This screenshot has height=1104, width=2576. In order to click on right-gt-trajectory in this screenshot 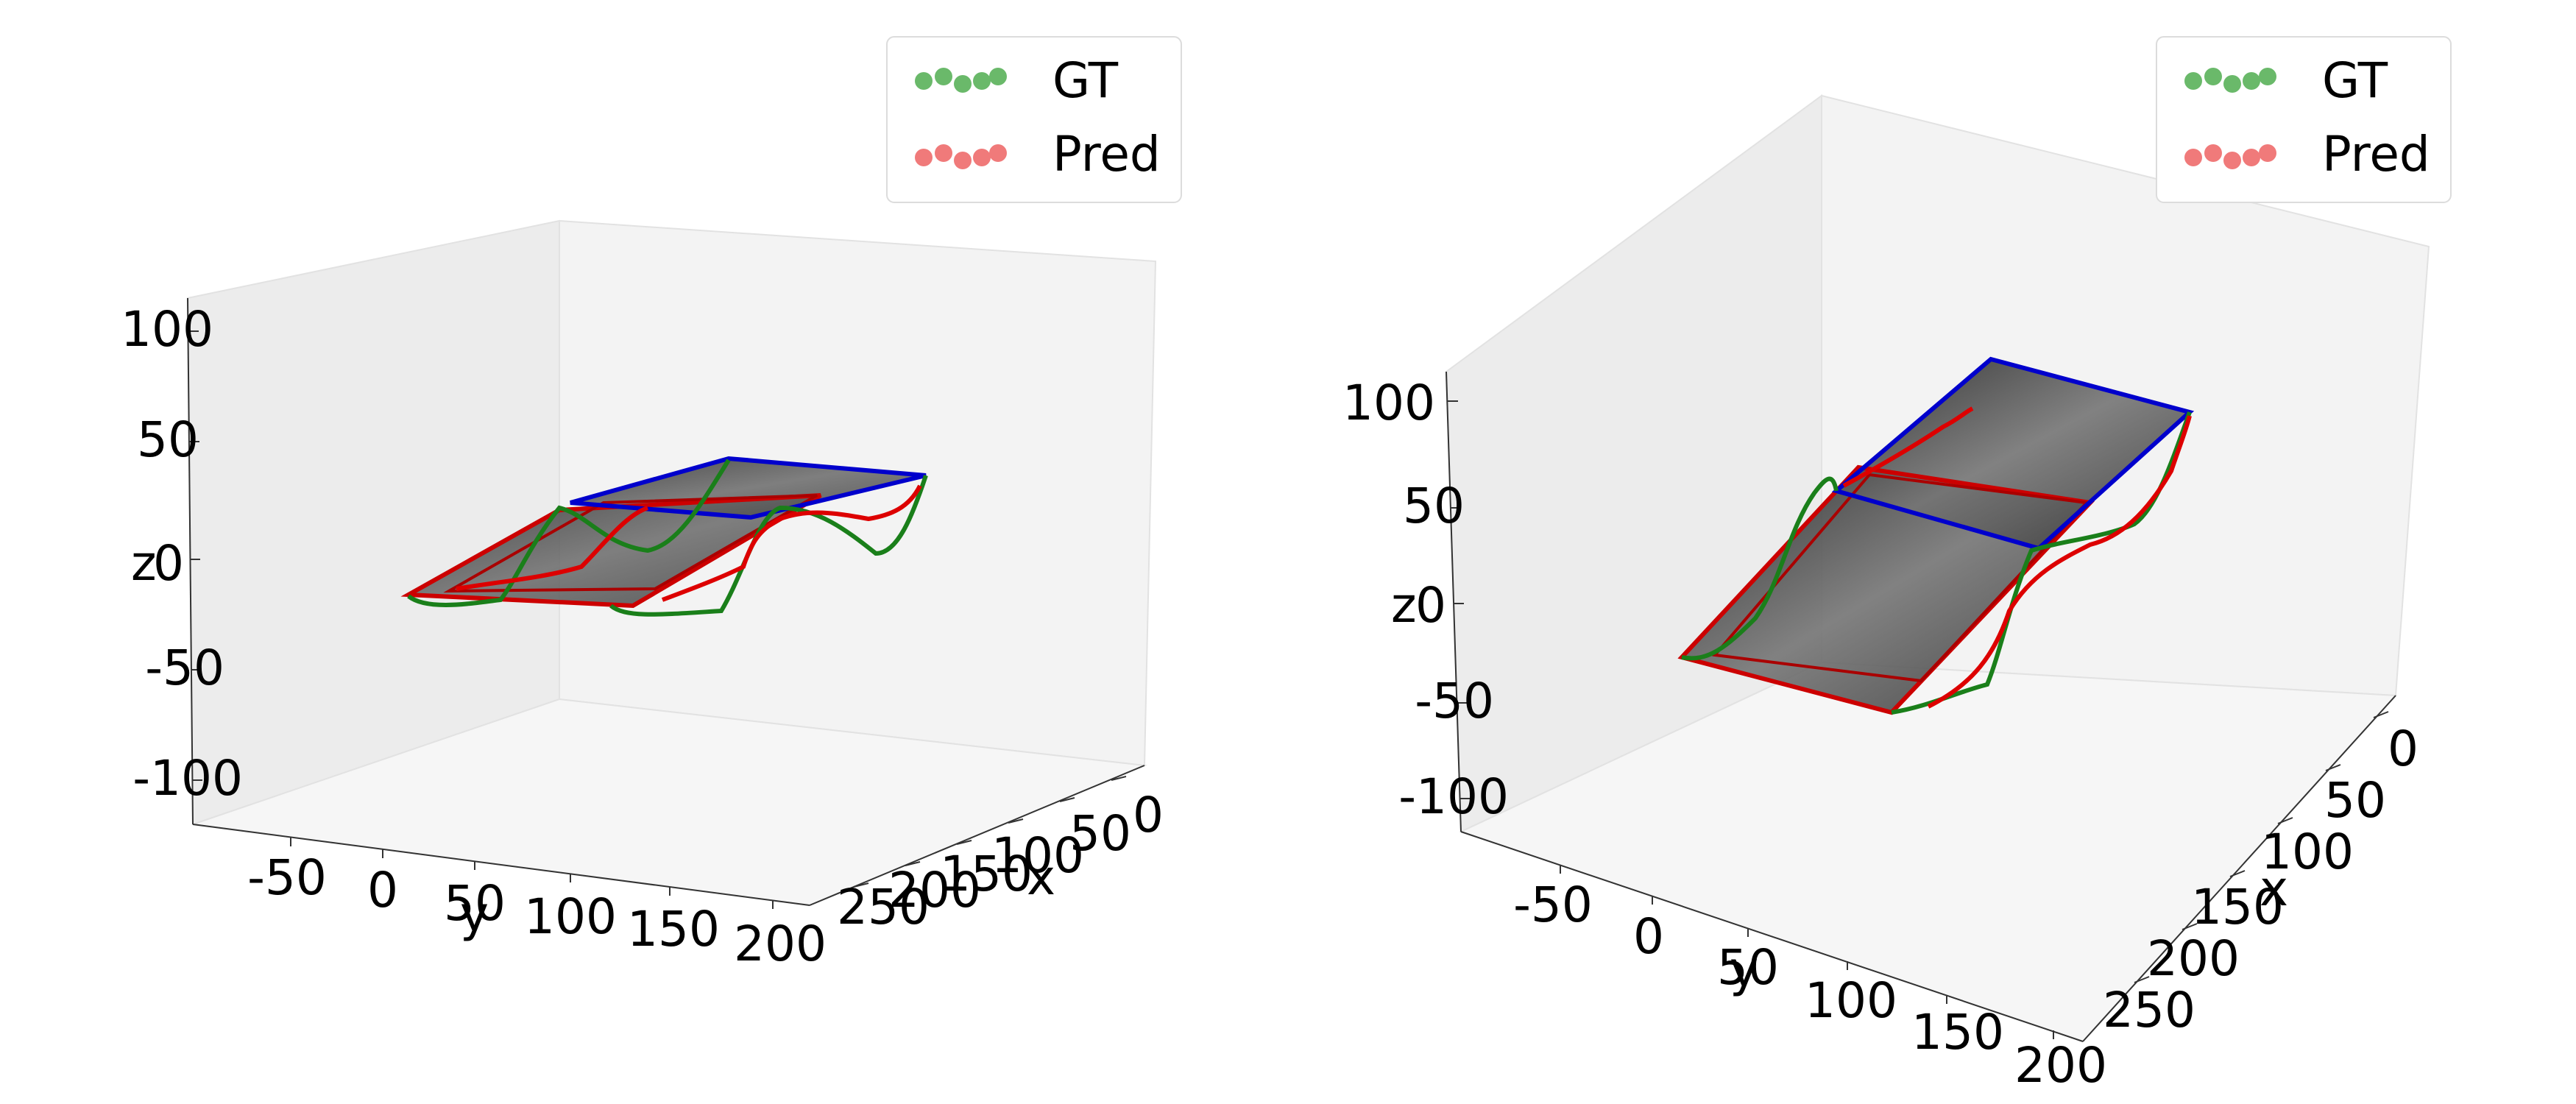, I will do `click(1760, 568)`.